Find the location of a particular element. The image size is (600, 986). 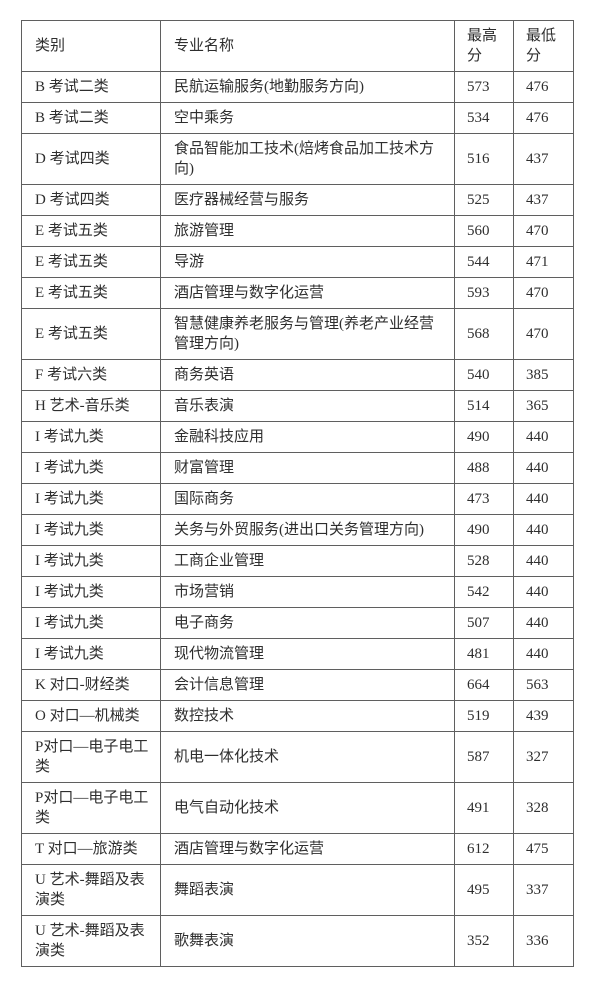

cell-max-score: 519 is located at coordinates (484, 716).